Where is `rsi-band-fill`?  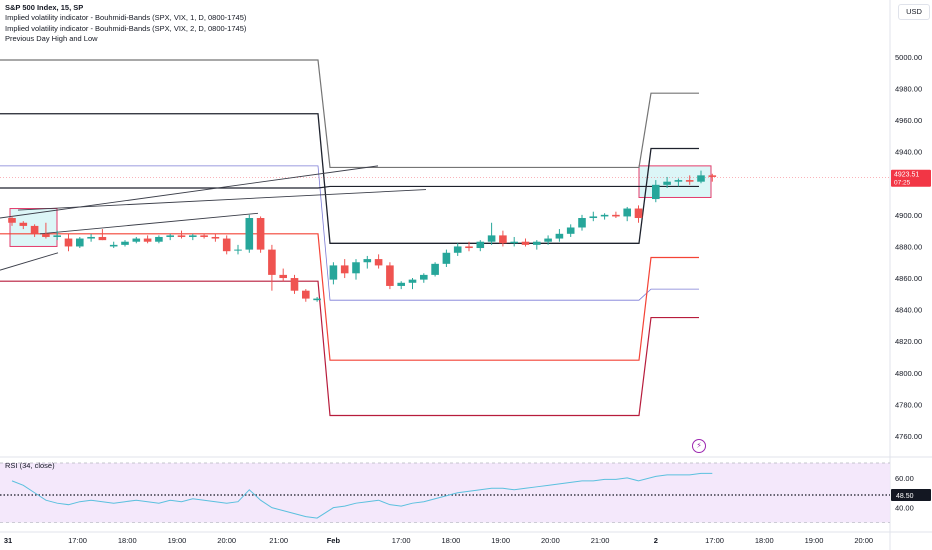
rsi-band-fill is located at coordinates (445, 492).